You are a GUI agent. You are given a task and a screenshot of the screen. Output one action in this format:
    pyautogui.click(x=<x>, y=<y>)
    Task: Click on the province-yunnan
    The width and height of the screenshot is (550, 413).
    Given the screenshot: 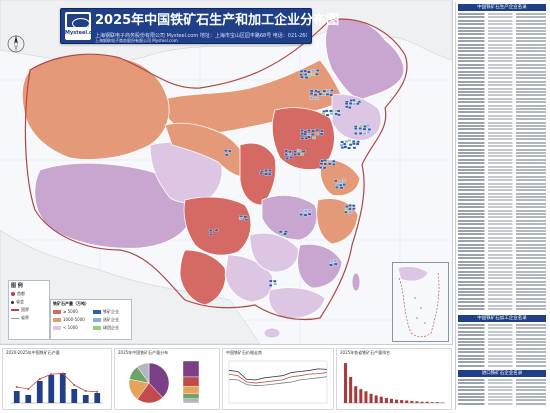 What is the action you would take?
    pyautogui.click(x=203, y=277)
    